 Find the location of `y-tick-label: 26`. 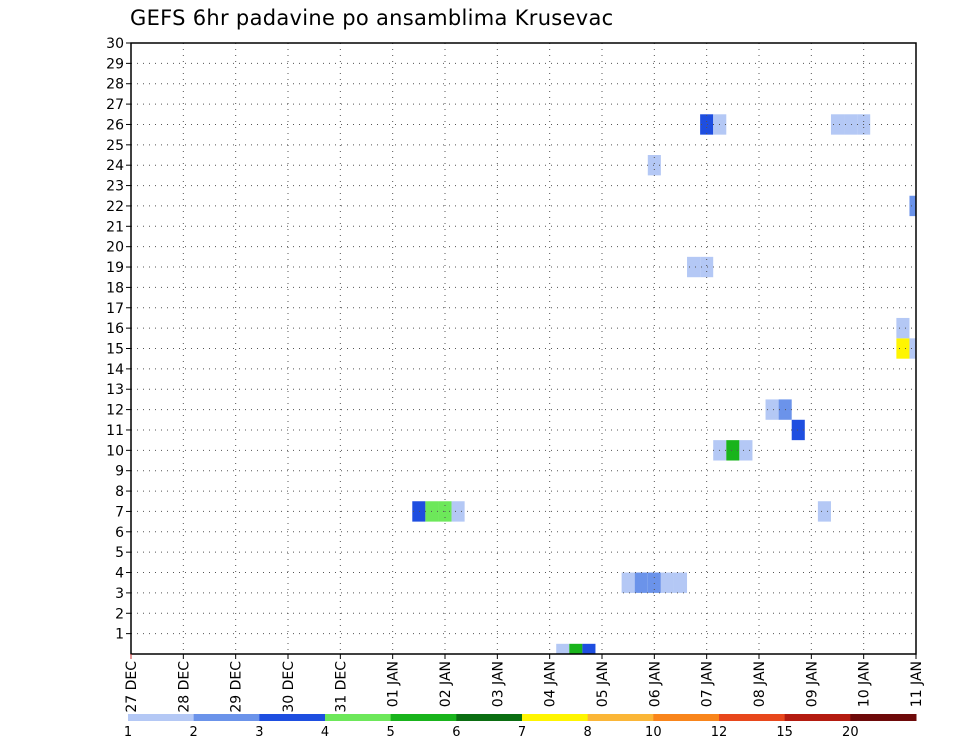

y-tick-label: 26 is located at coordinates (115, 125).